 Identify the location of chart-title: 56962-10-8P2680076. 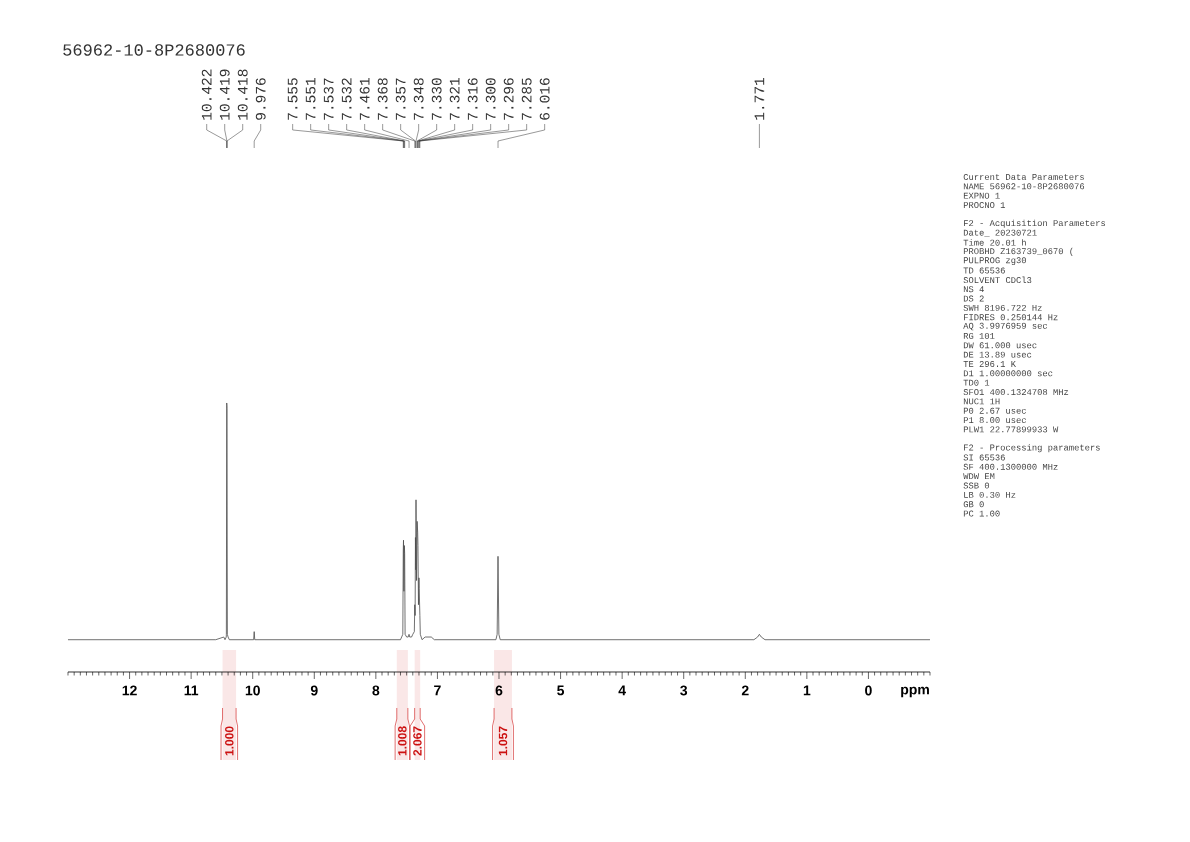
(154, 50).